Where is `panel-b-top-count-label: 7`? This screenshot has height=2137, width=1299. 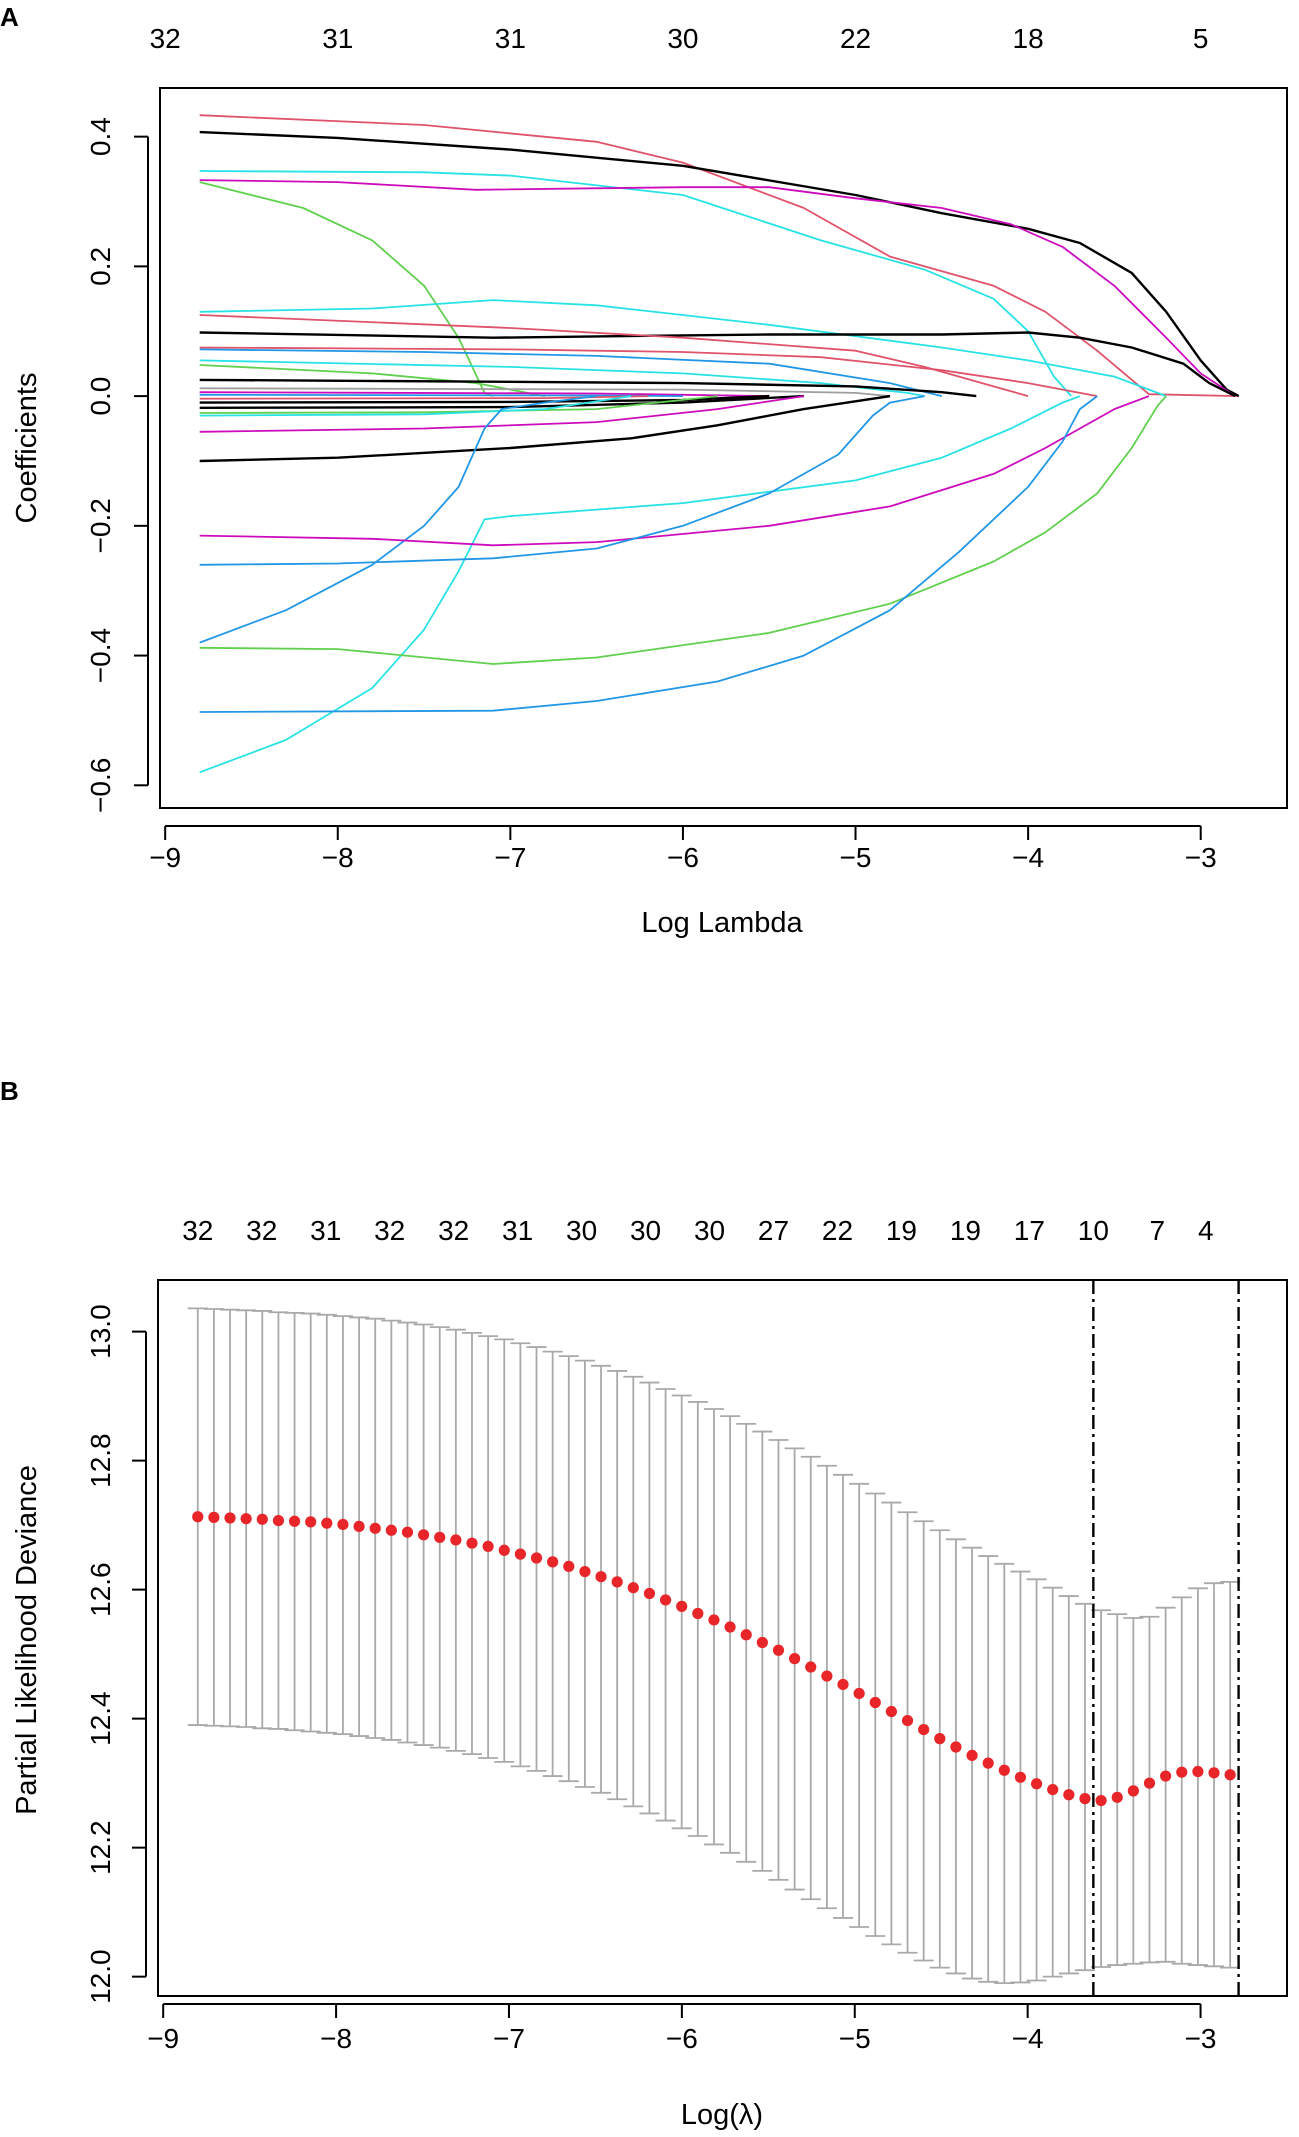 panel-b-top-count-label: 7 is located at coordinates (1158, 1230).